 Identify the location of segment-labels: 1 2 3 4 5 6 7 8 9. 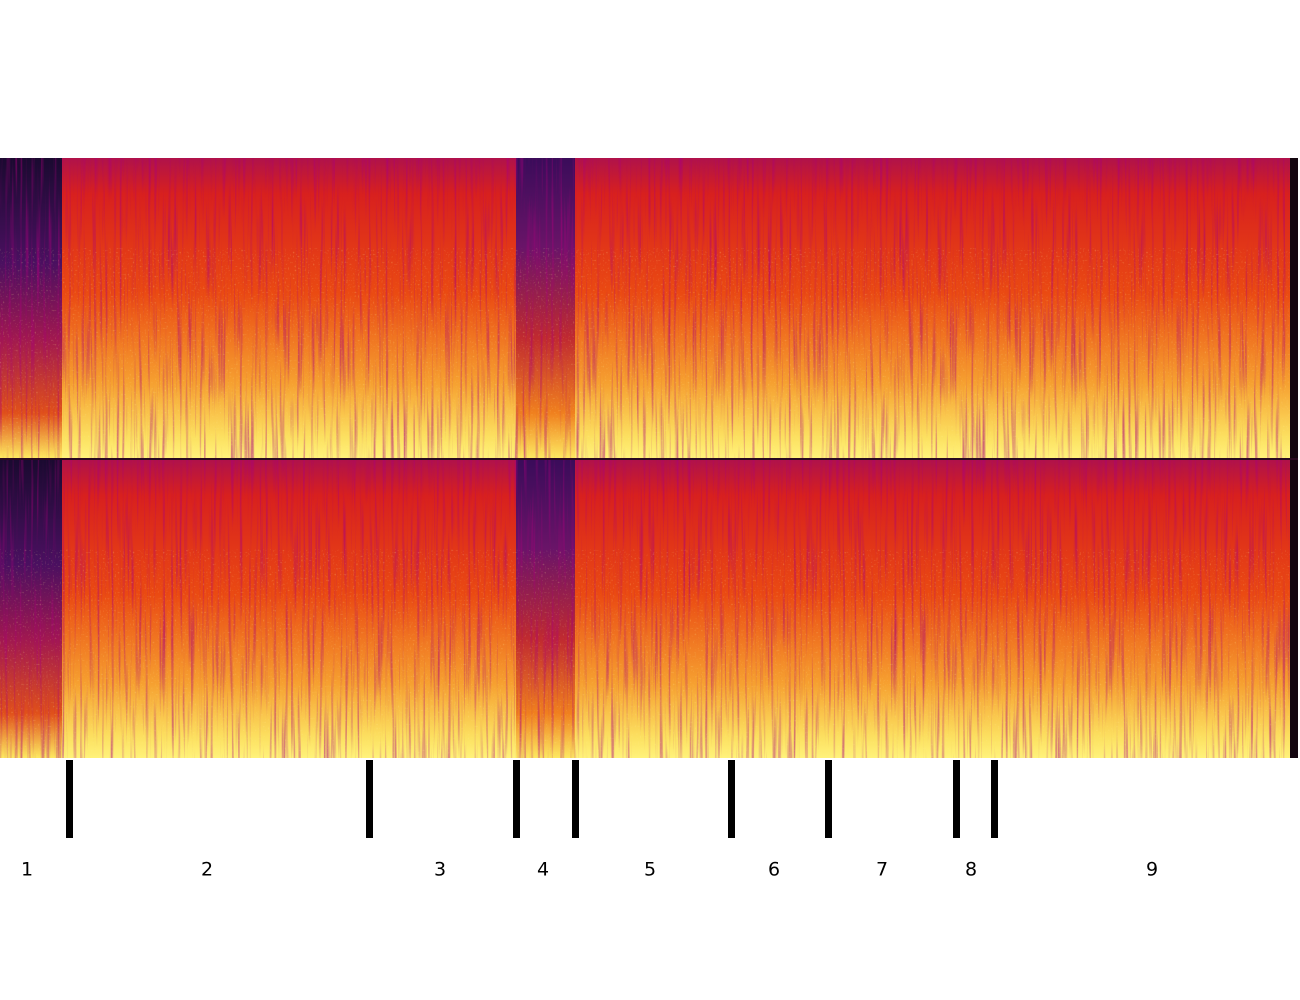
(589, 870).